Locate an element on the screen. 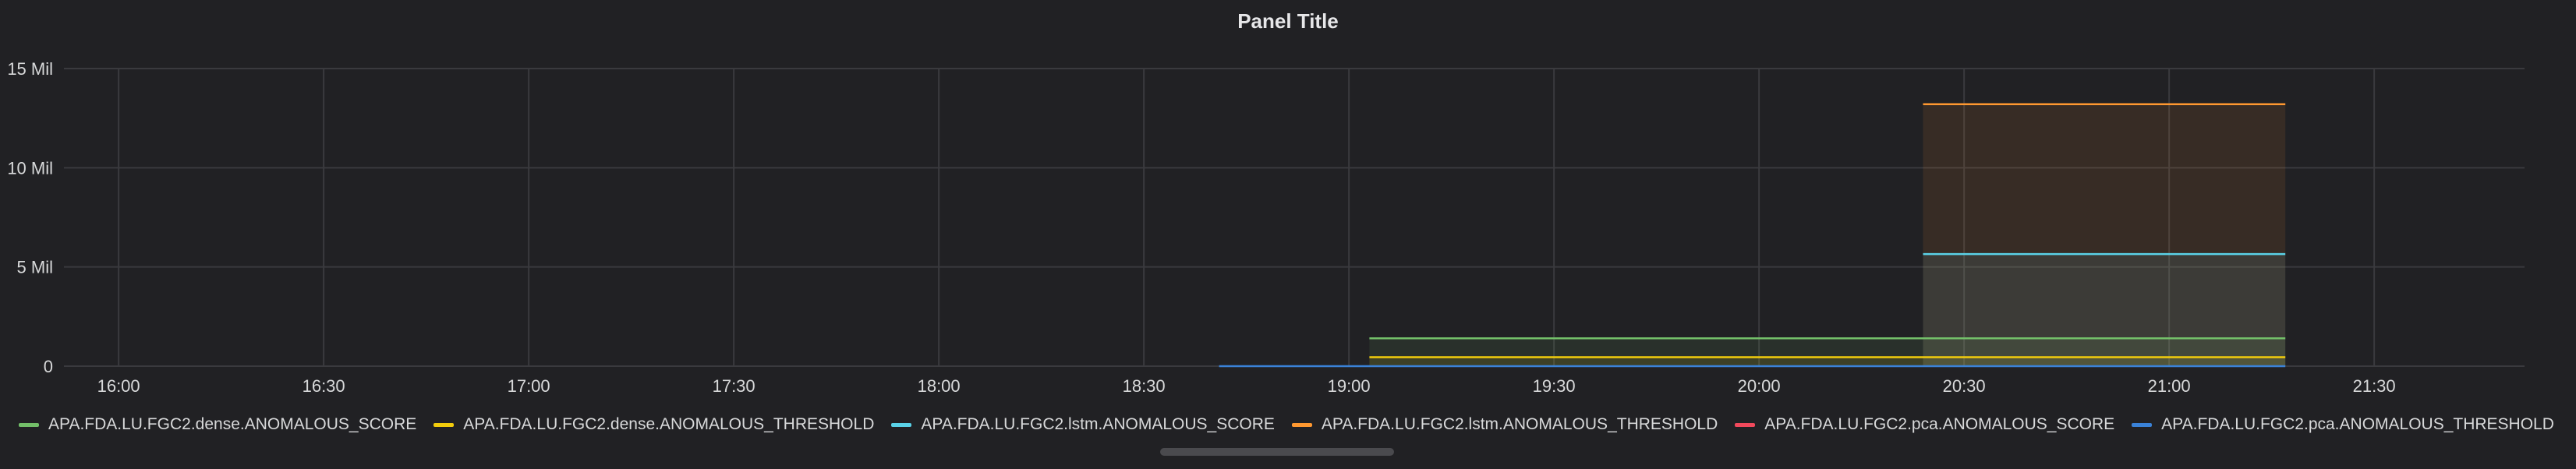  x-tick-label: 18:00 is located at coordinates (939, 386).